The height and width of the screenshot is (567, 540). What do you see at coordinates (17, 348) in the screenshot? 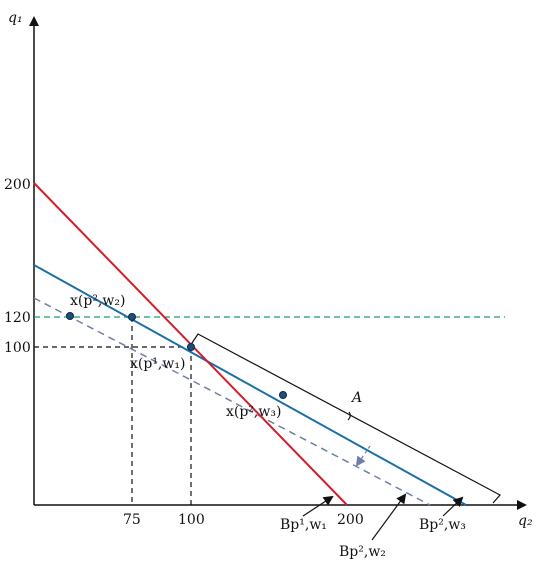
I see `y-tick-100: 100` at bounding box center [17, 348].